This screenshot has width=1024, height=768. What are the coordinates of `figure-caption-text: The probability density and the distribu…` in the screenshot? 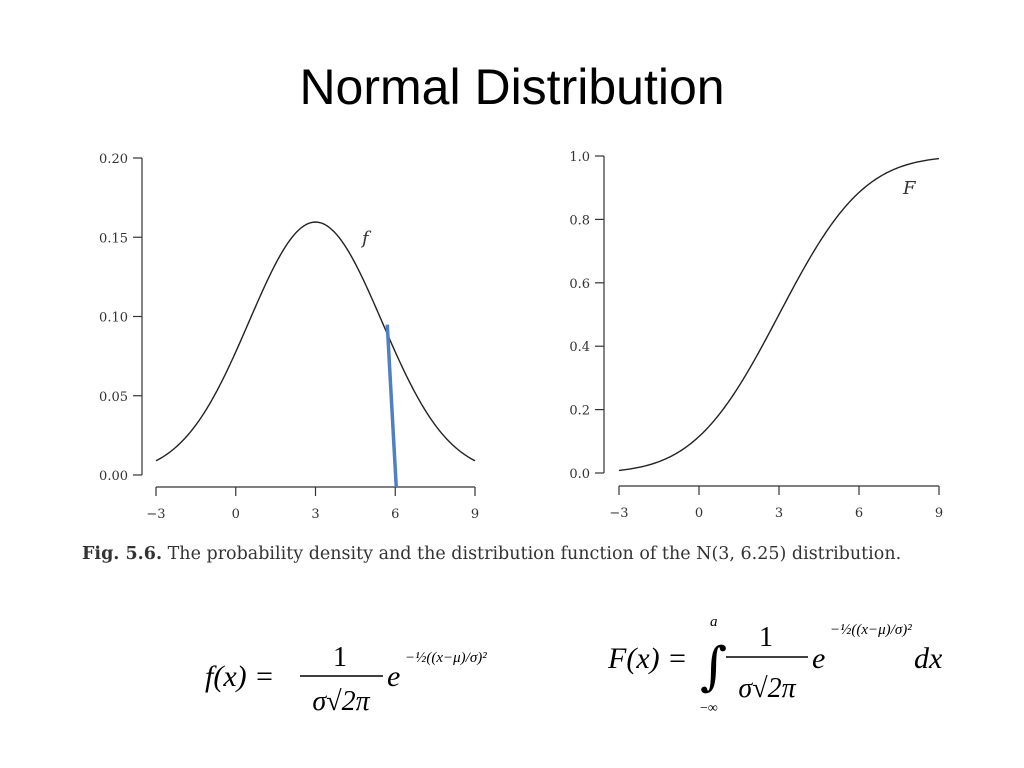 It's located at (534, 554).